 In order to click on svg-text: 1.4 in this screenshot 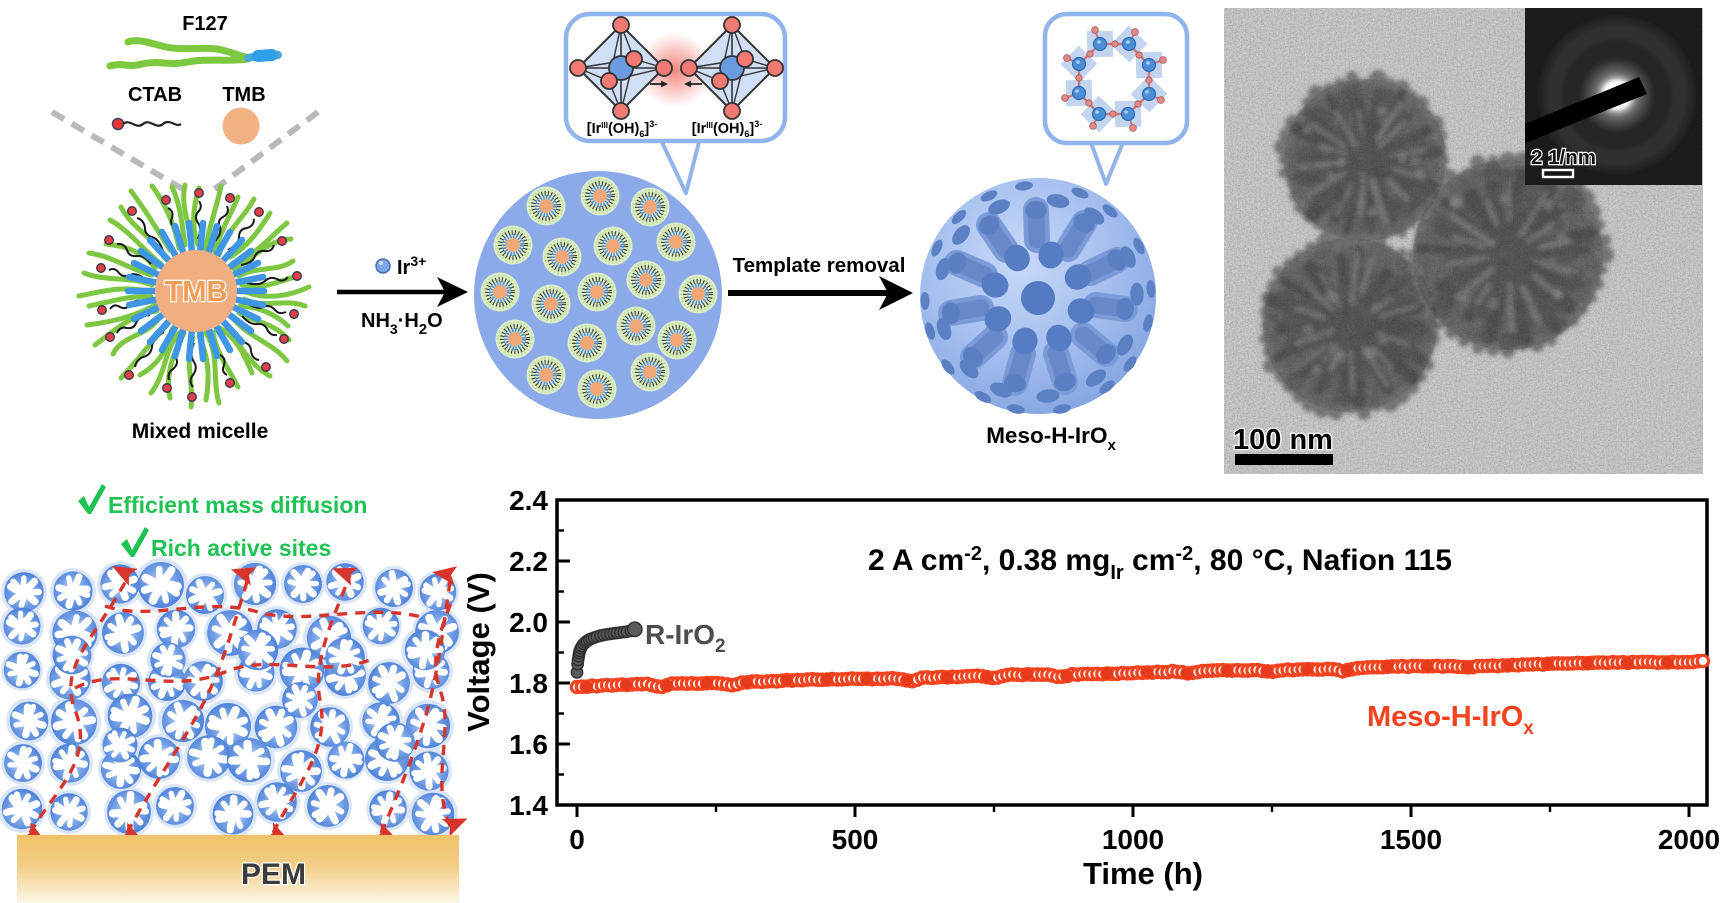, I will do `click(528, 805)`.